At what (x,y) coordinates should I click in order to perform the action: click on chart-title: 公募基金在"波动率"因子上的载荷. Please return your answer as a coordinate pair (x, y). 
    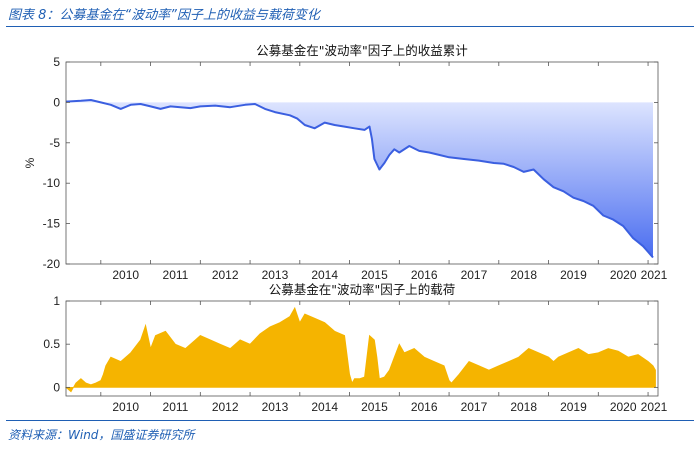
    Looking at the image, I should click on (362, 289).